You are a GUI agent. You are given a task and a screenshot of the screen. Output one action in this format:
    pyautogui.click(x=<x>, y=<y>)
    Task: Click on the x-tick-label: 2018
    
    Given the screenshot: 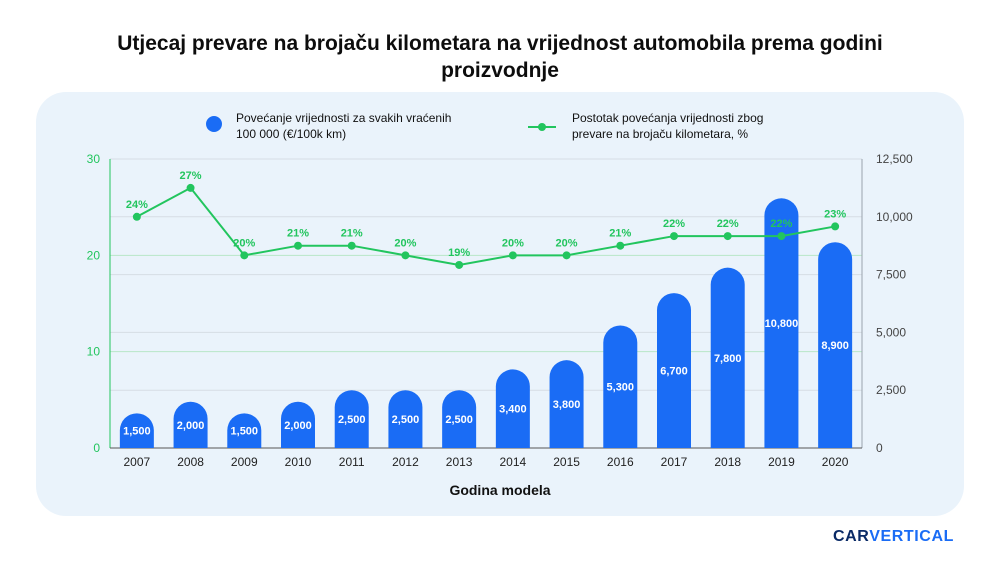 What is the action you would take?
    pyautogui.click(x=727, y=462)
    